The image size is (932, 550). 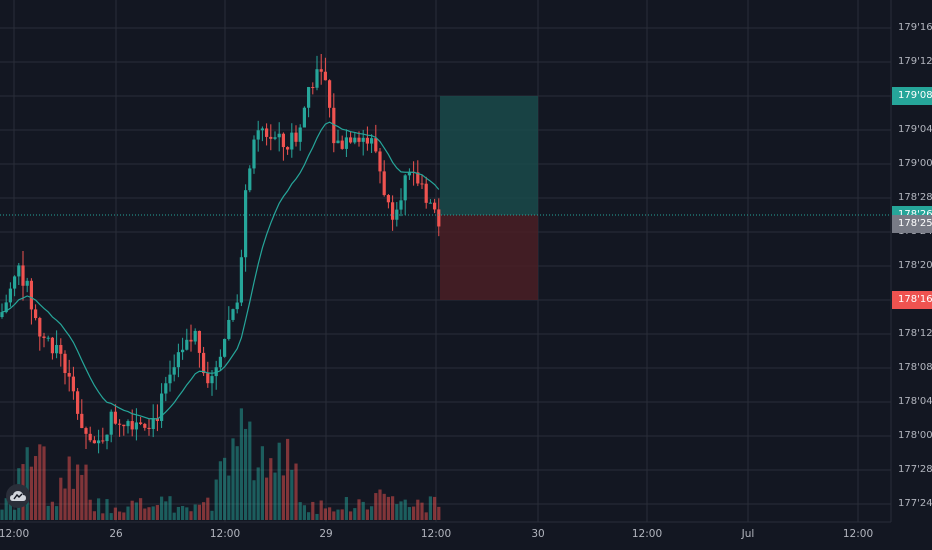 I want to click on price-tick-label: 179'16, so click(x=915, y=27).